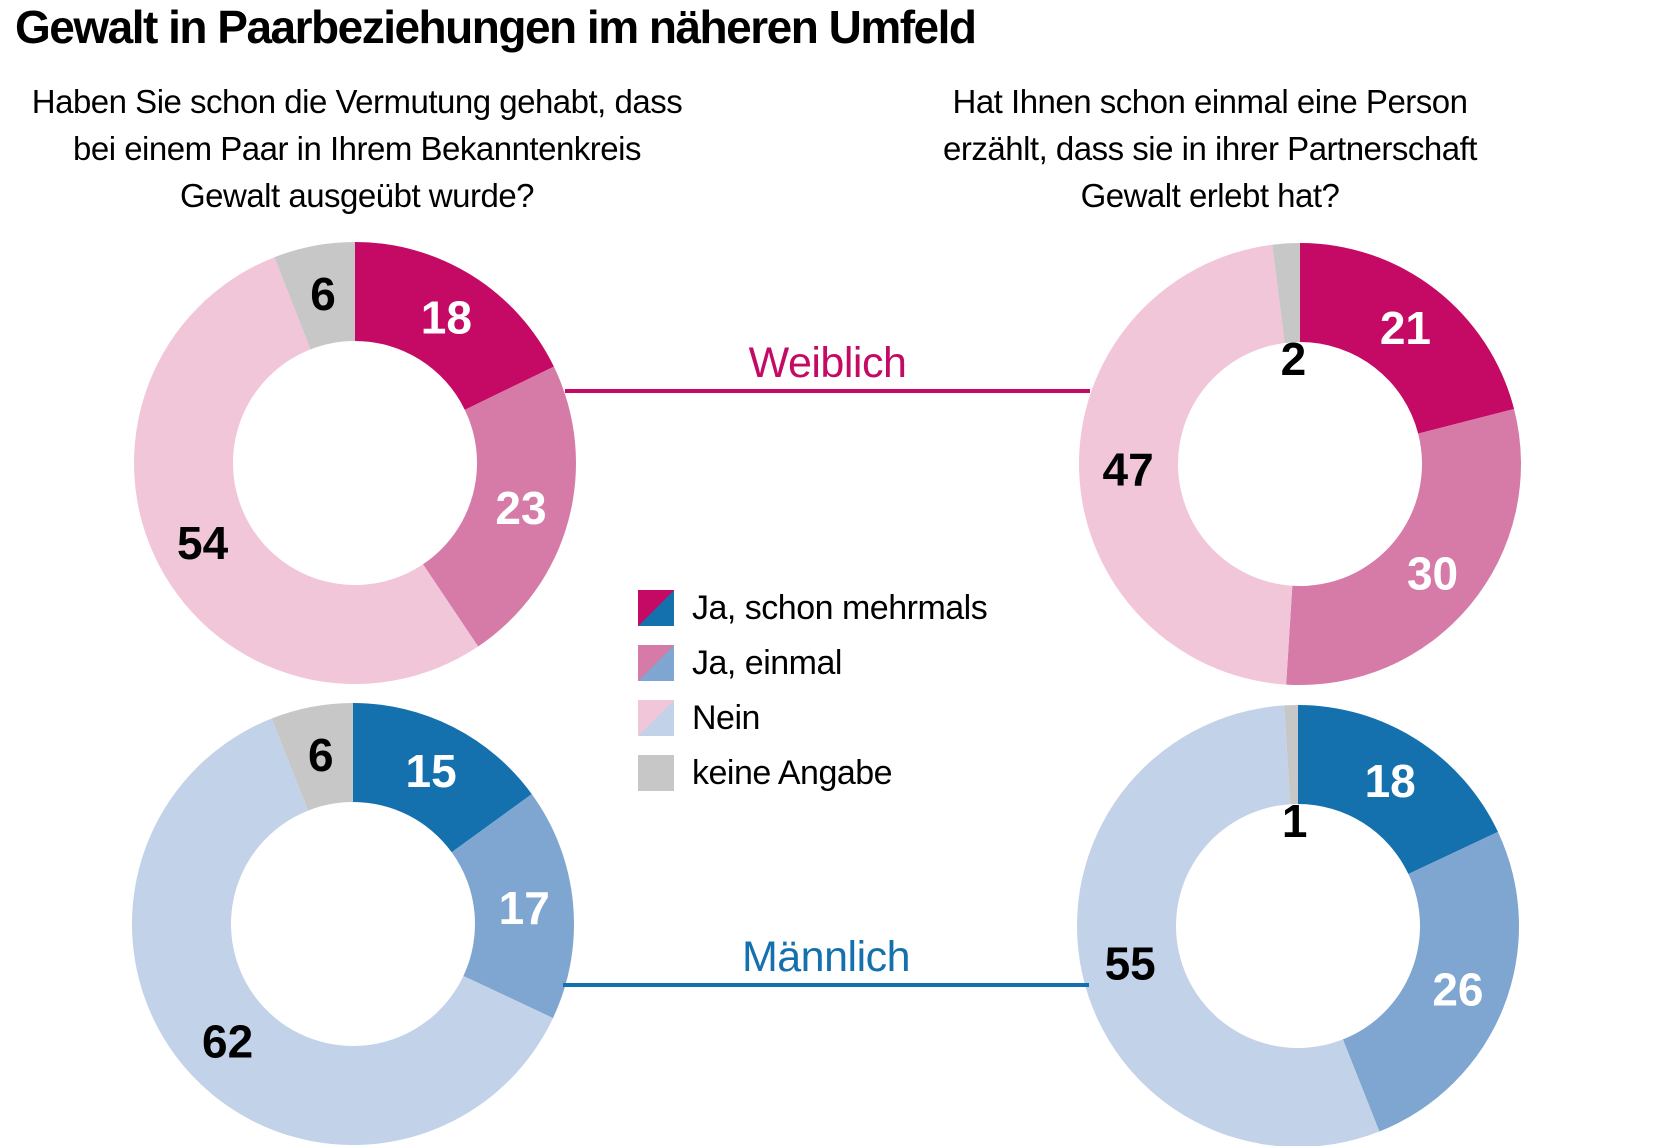  What do you see at coordinates (656, 718) in the screenshot?
I see `legend-swatch-nein` at bounding box center [656, 718].